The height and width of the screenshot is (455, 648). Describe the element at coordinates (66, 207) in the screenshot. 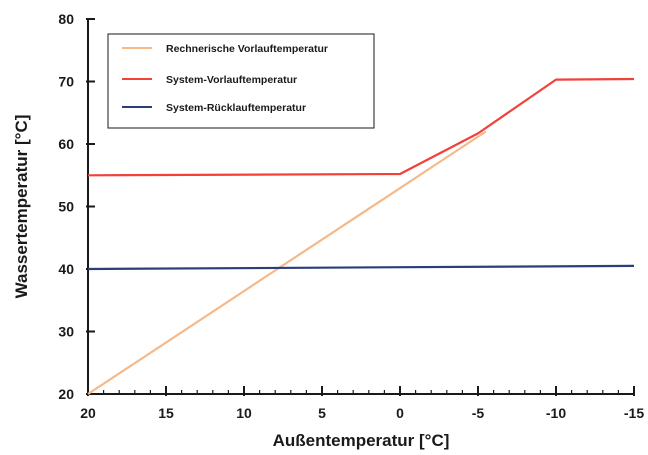

I see `y-tick-label: 50` at that location.